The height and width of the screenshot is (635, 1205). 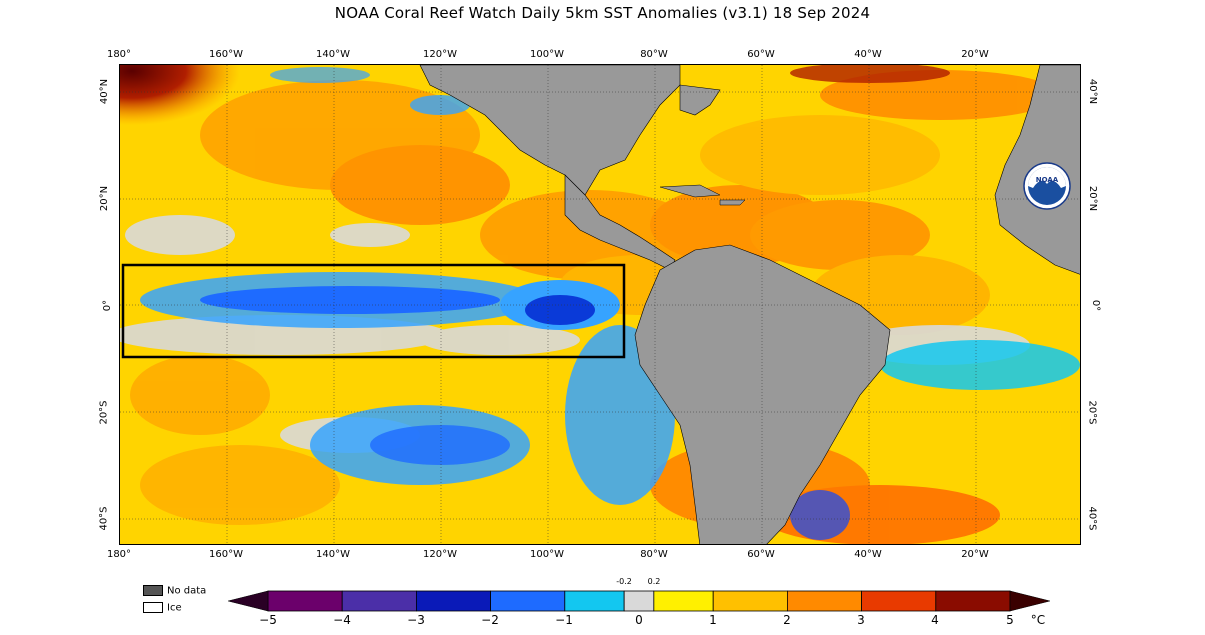 I want to click on land-south-america, so click(x=762, y=394).